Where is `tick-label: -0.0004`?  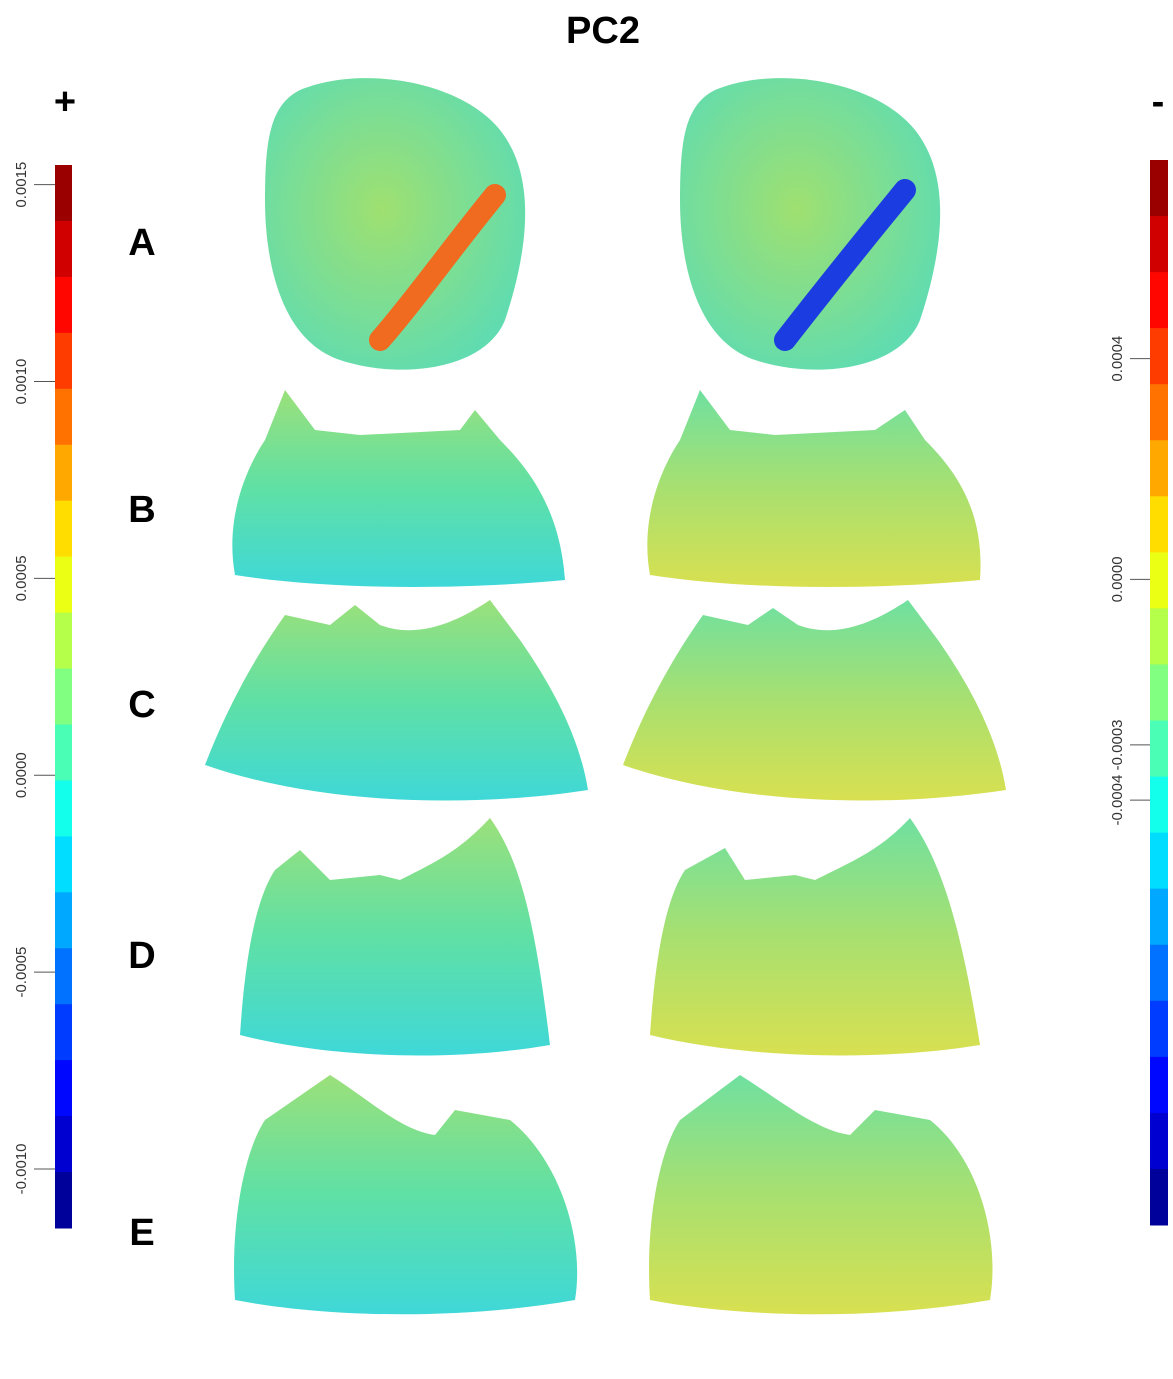 tick-label: -0.0004 is located at coordinates (1117, 800).